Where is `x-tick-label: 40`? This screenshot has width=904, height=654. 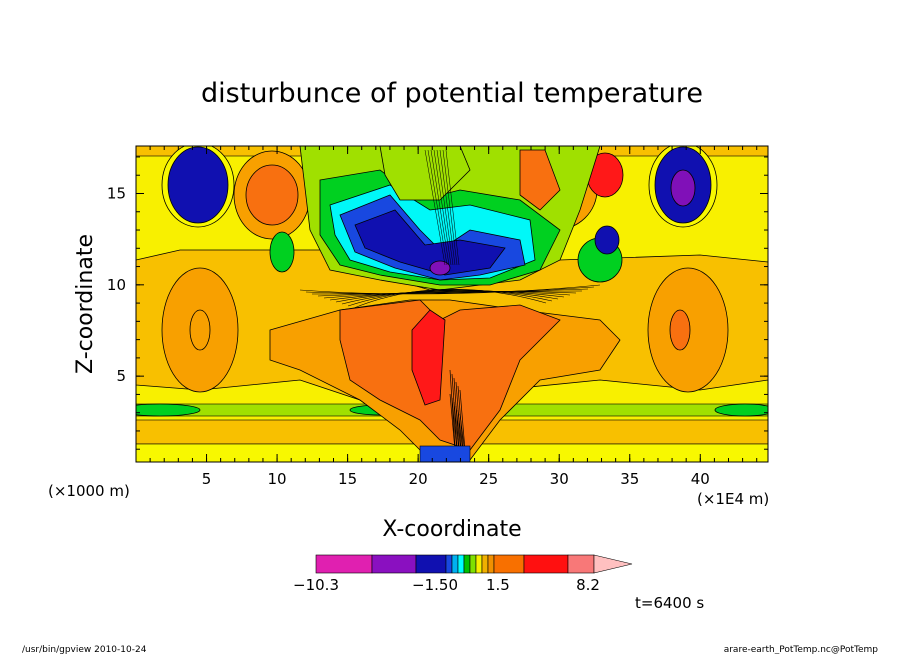
x-tick-label: 40 is located at coordinates (700, 479).